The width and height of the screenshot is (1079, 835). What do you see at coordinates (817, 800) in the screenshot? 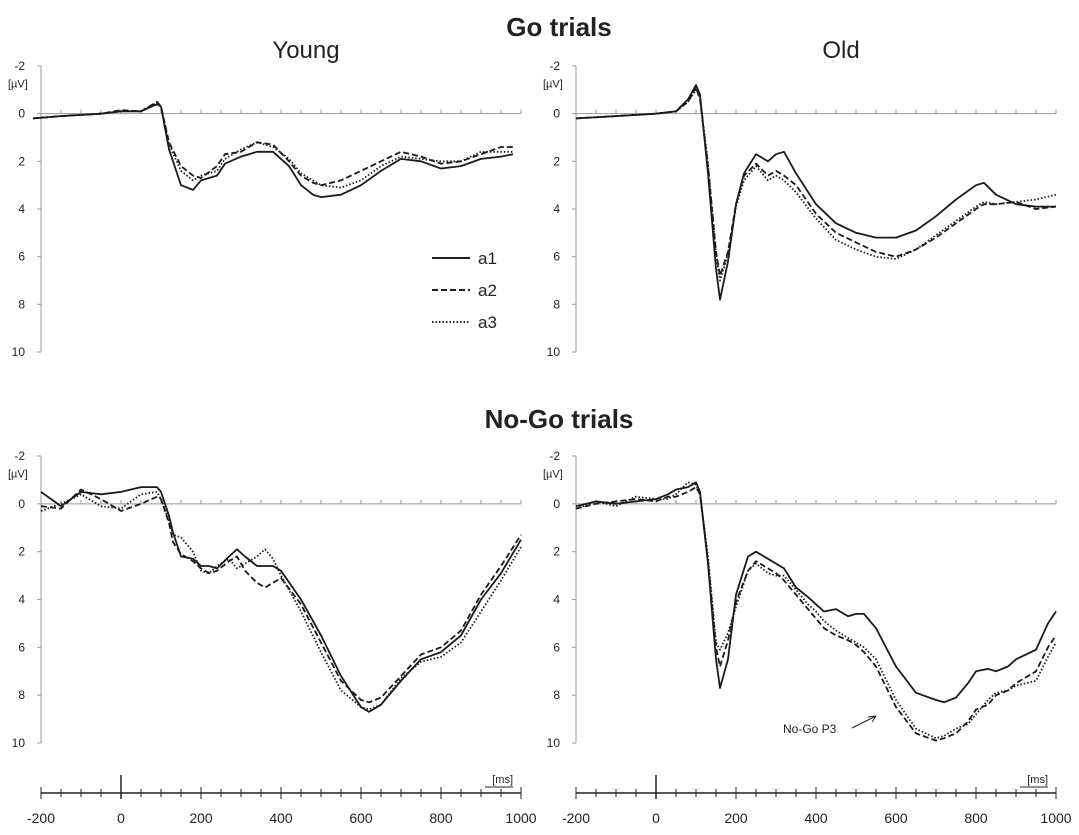
I see `time-axis-right: -200 0 200 400 600 800 1000 [ms]` at bounding box center [817, 800].